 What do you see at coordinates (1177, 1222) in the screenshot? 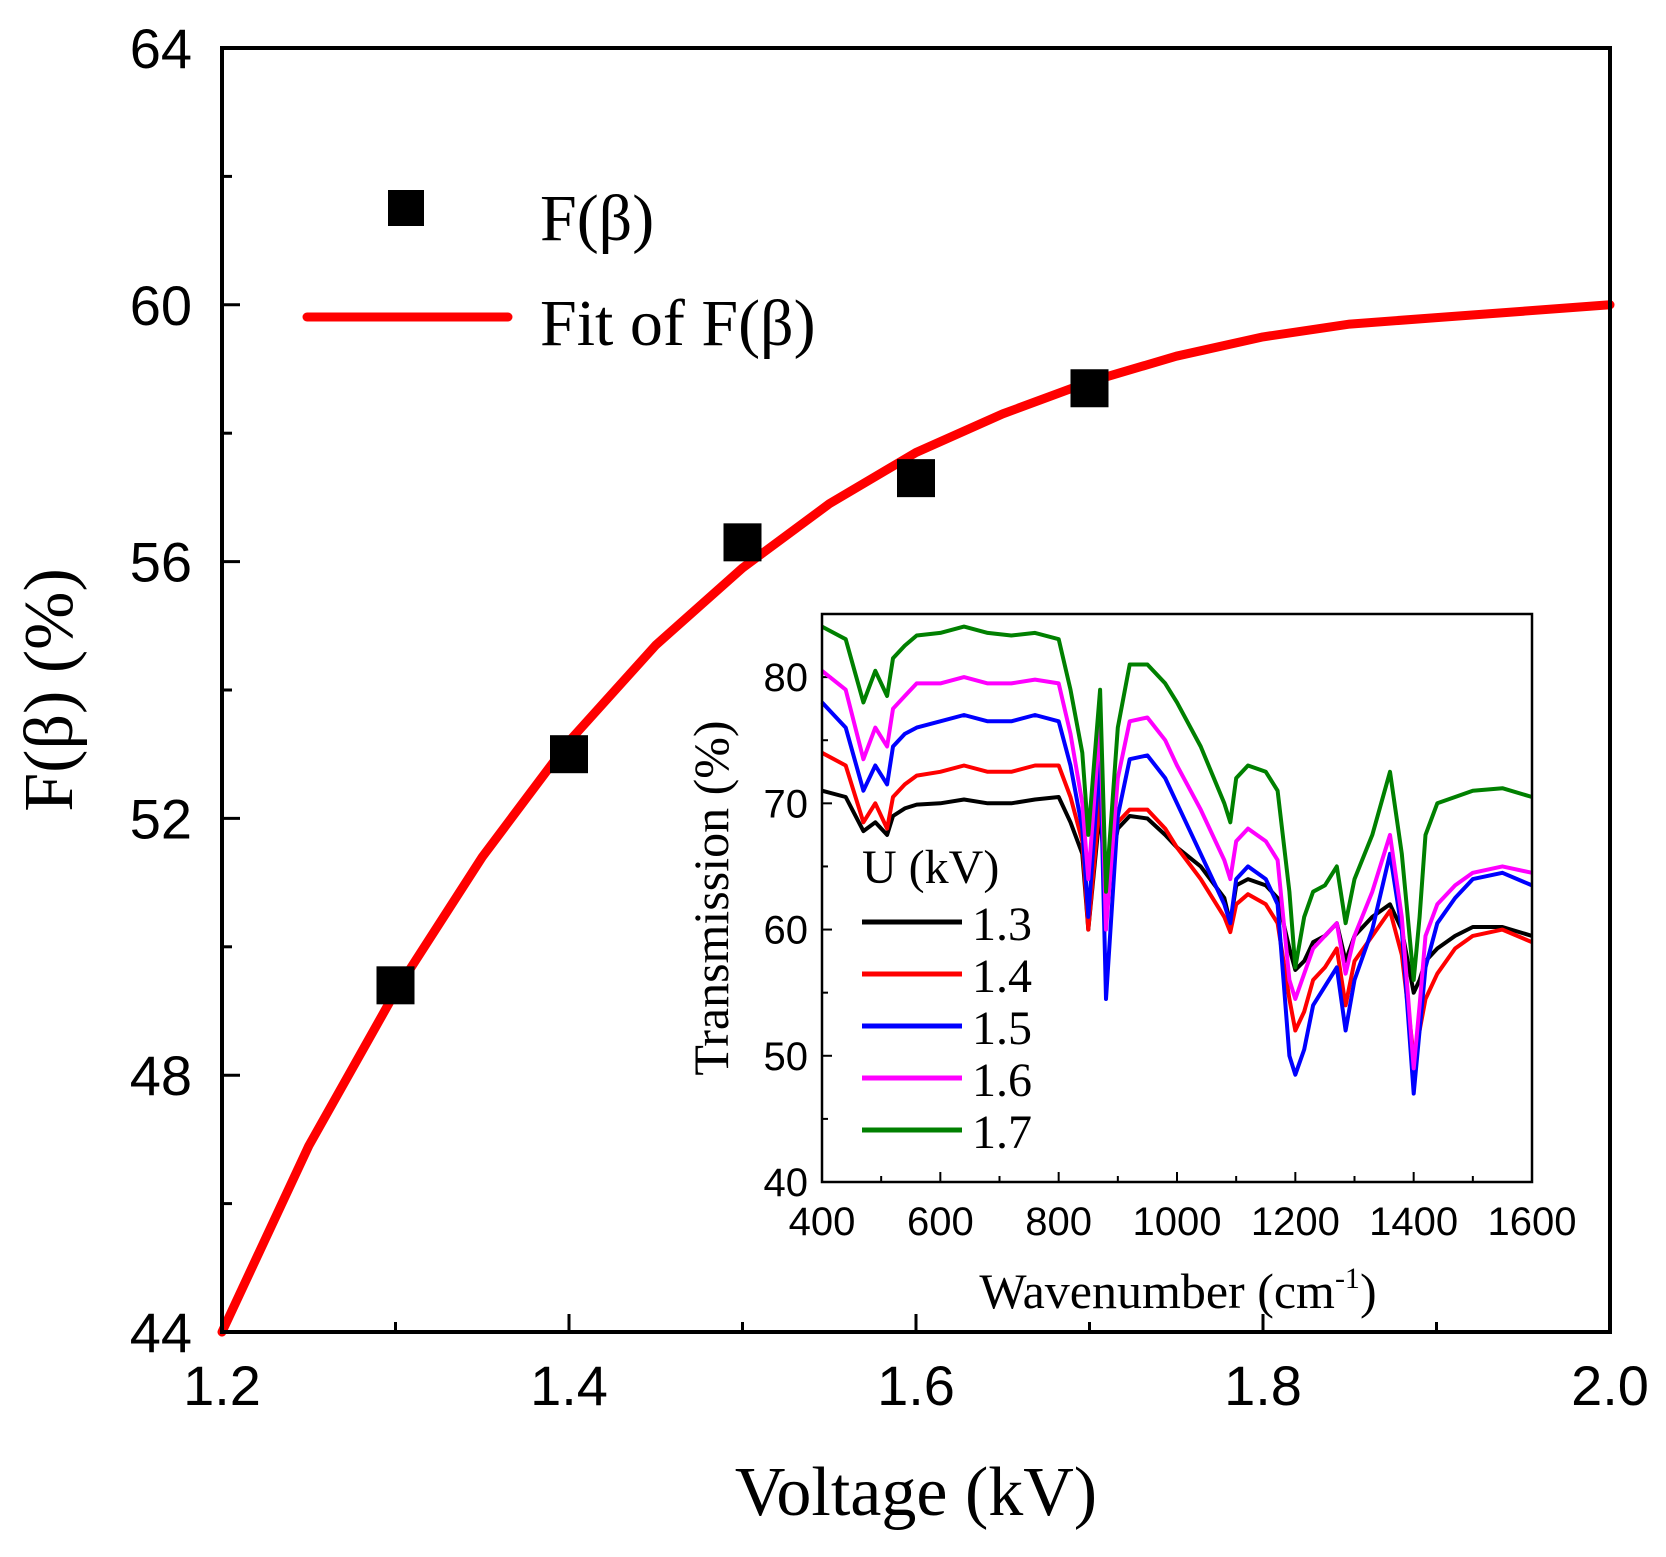
I see `inset-x-tick-label: 1000` at bounding box center [1177, 1222].